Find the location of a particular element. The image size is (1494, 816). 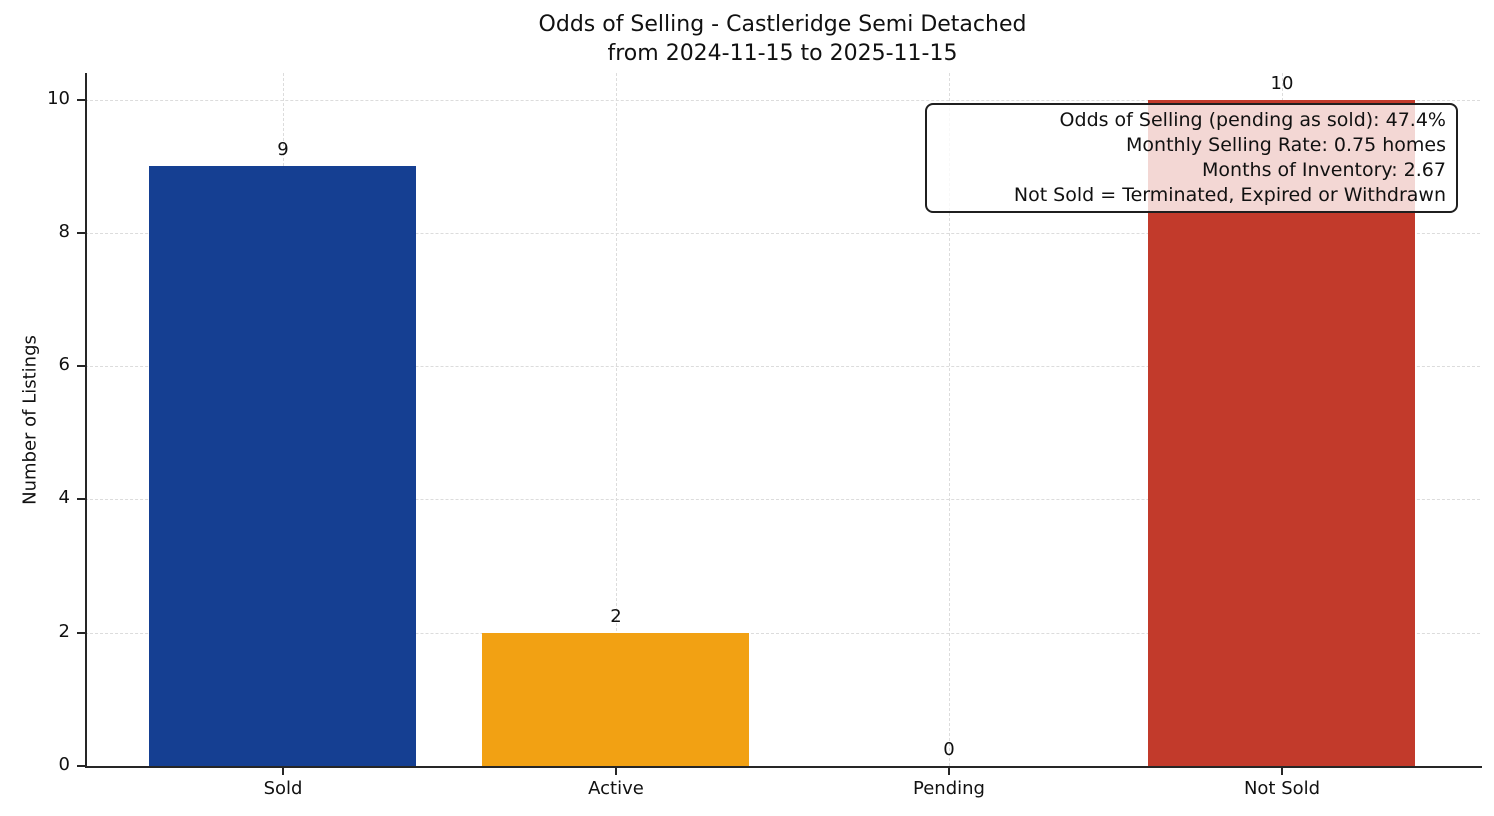

chart-title-line2: from 2024-11-15 to 2025-11-15 is located at coordinates (782, 53).